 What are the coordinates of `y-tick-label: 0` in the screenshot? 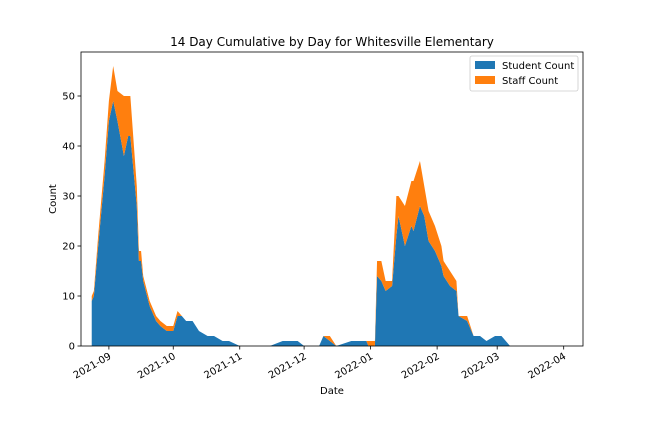 It's located at (72, 347).